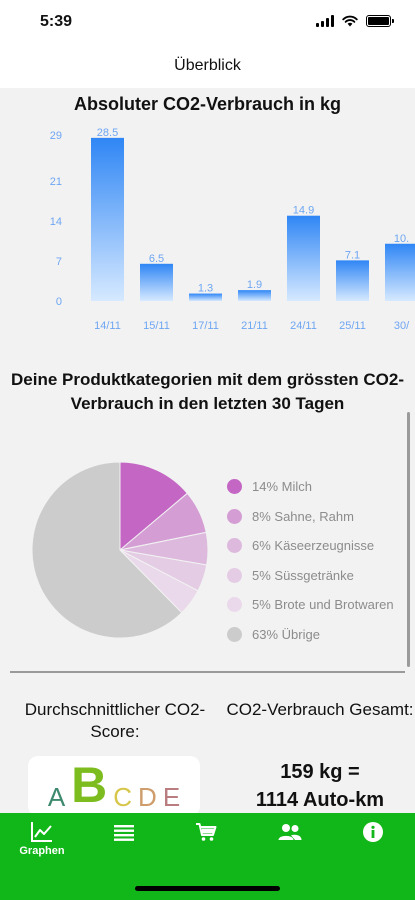 This screenshot has height=900, width=415. What do you see at coordinates (286, 634) in the screenshot?
I see `legend-label: 63% Übrige` at bounding box center [286, 634].